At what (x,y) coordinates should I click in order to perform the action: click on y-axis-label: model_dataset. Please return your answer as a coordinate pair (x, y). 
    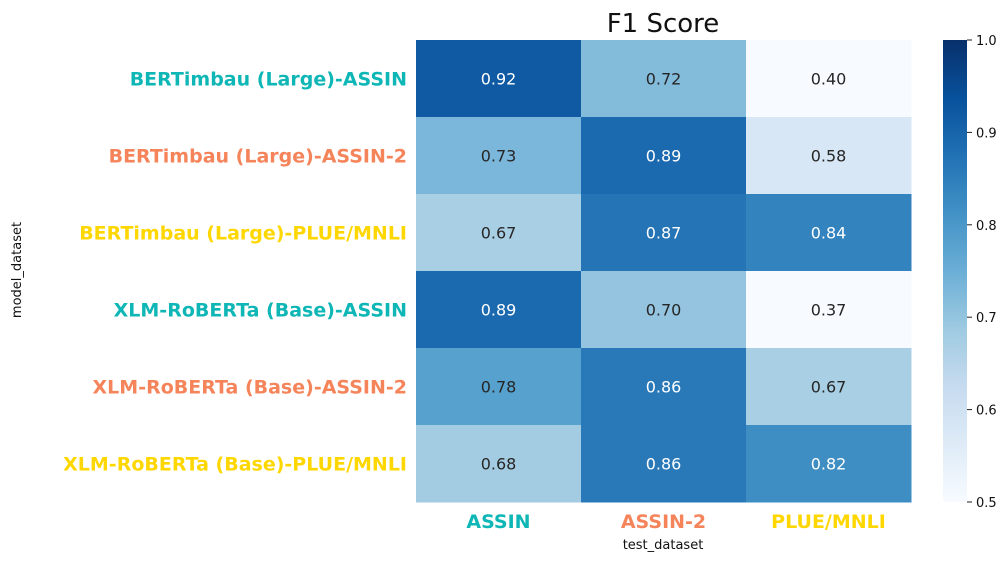
    Looking at the image, I should click on (17, 270).